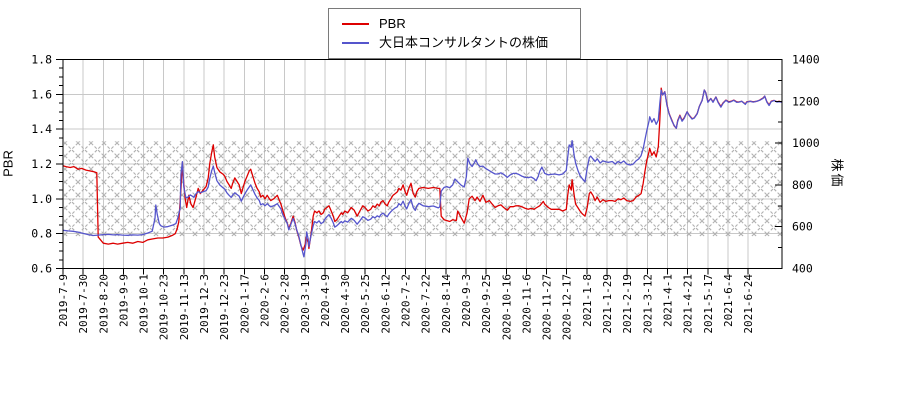  I want to click on svg-text: 1.4, so click(41, 129).